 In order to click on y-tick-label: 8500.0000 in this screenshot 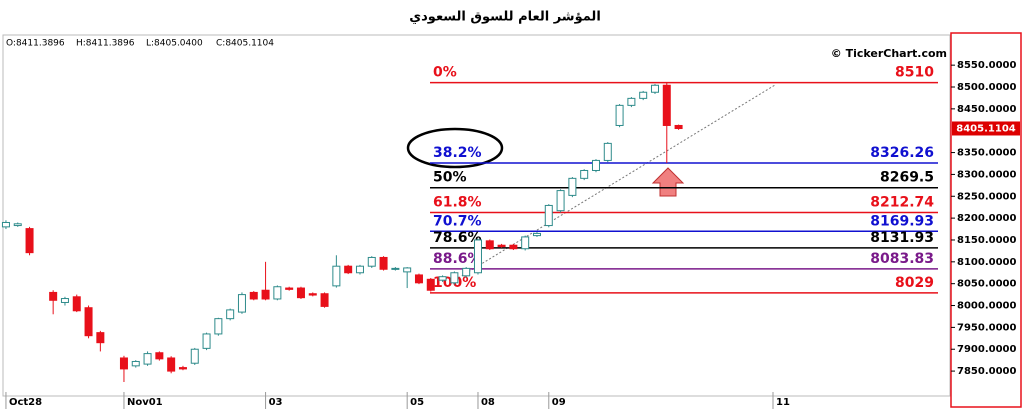, I will do `click(987, 87)`.